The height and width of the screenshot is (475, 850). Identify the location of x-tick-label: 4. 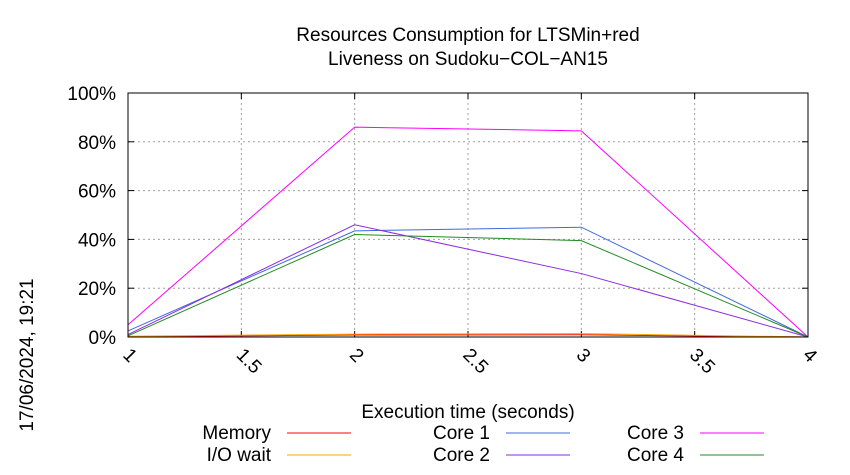
(809, 356).